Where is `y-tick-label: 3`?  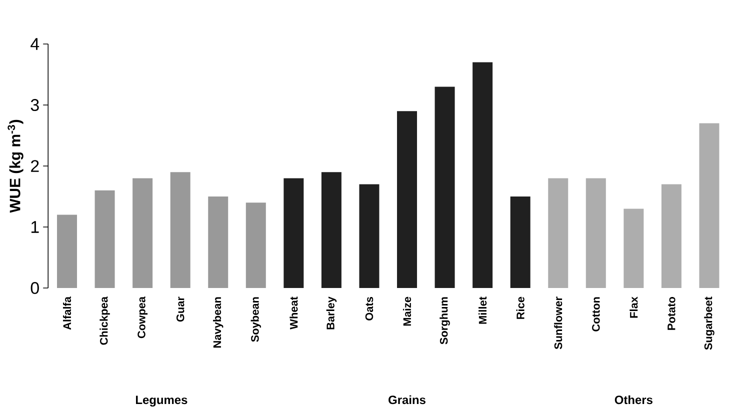
y-tick-label: 3 is located at coordinates (34, 105).